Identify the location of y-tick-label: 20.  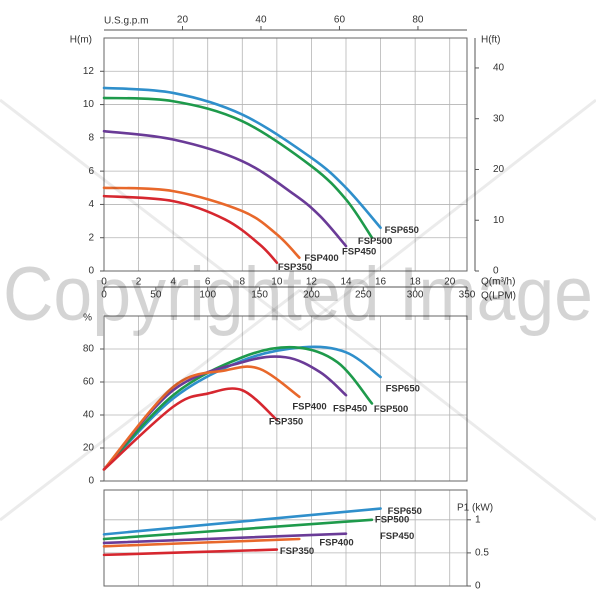
(89, 448).